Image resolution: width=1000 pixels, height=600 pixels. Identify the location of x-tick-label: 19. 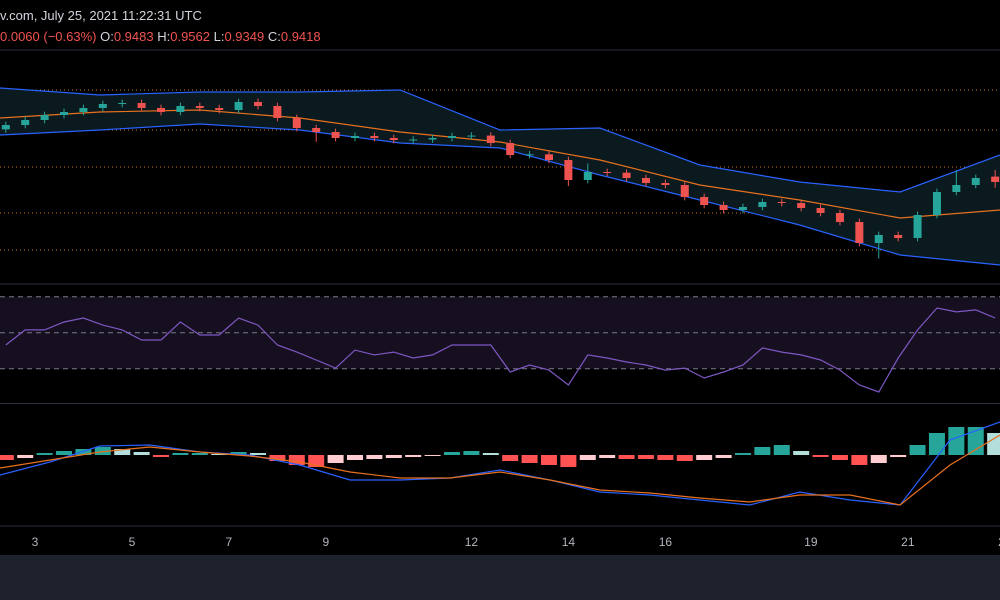
(811, 542).